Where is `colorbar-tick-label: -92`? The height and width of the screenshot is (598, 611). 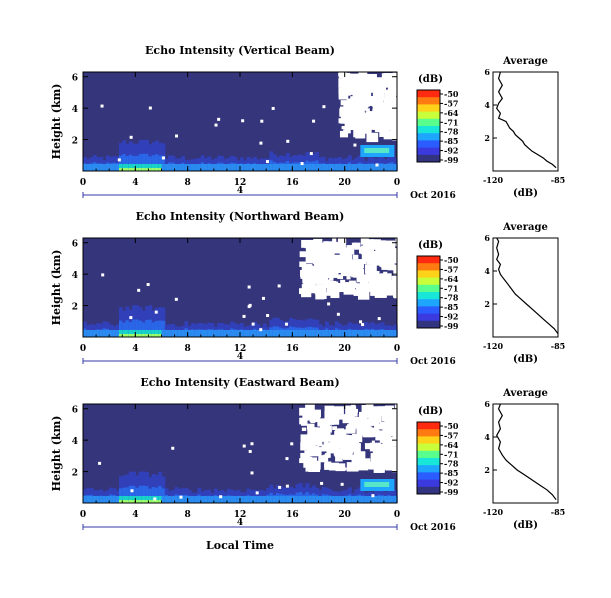
colorbar-tick-label: -92 is located at coordinates (451, 317).